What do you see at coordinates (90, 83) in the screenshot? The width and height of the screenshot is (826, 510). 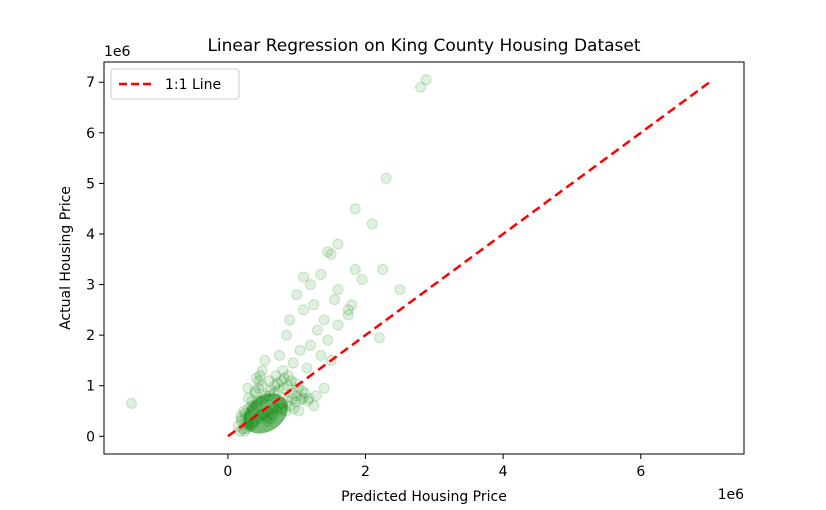 I see `y-tick-label: 7` at bounding box center [90, 83].